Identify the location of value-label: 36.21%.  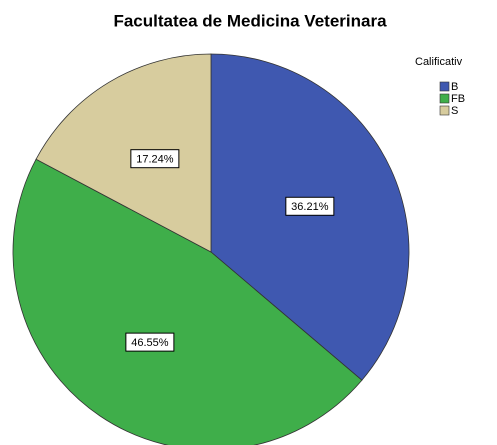
(310, 207).